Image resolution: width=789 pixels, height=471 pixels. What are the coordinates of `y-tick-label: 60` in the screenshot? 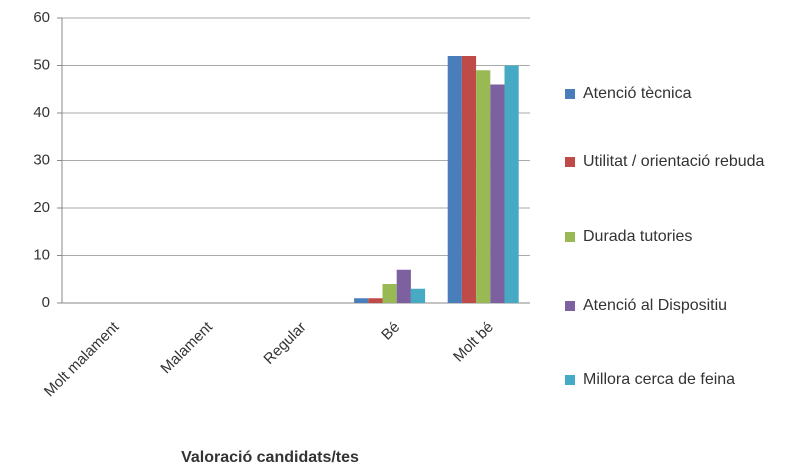 It's located at (41, 17).